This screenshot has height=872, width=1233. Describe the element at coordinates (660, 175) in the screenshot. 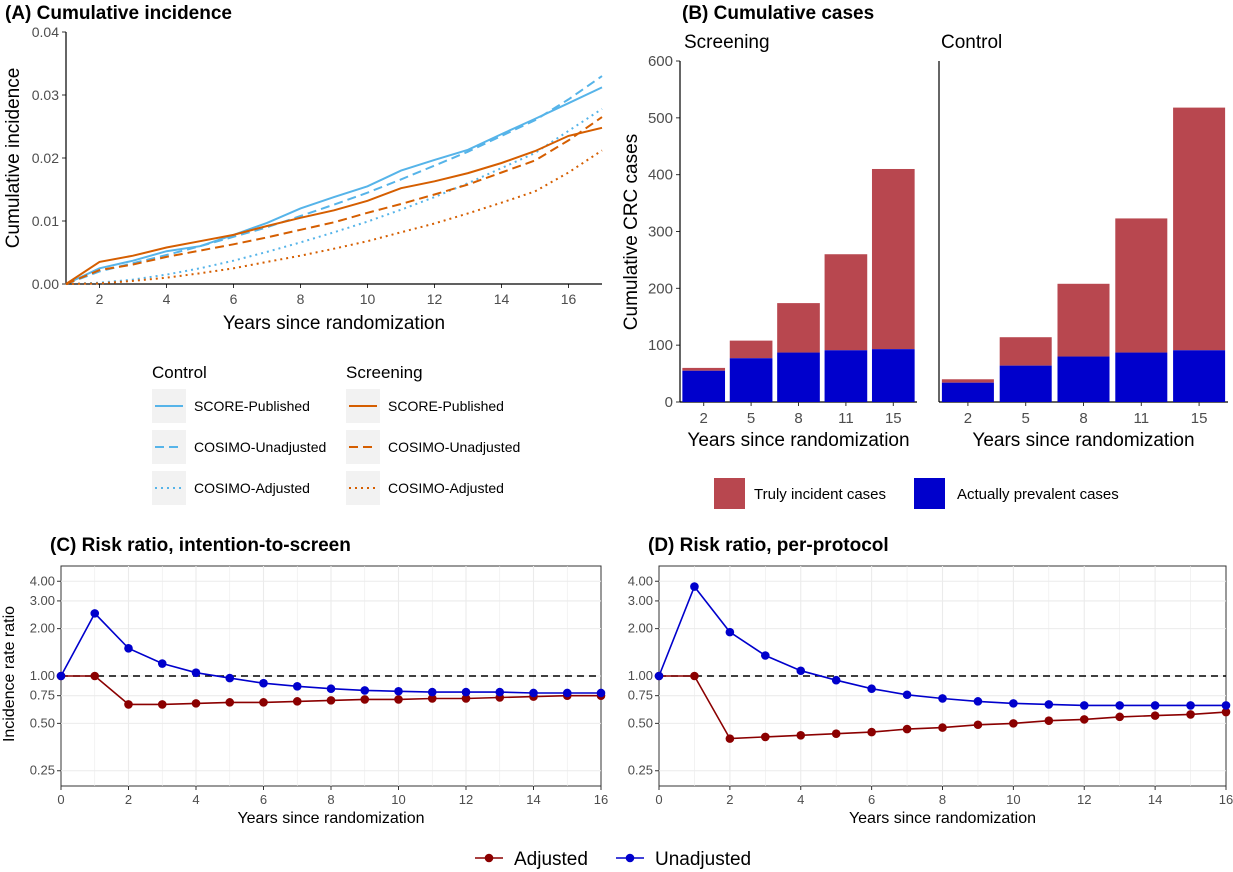

I see `y-tick-label: 400` at that location.